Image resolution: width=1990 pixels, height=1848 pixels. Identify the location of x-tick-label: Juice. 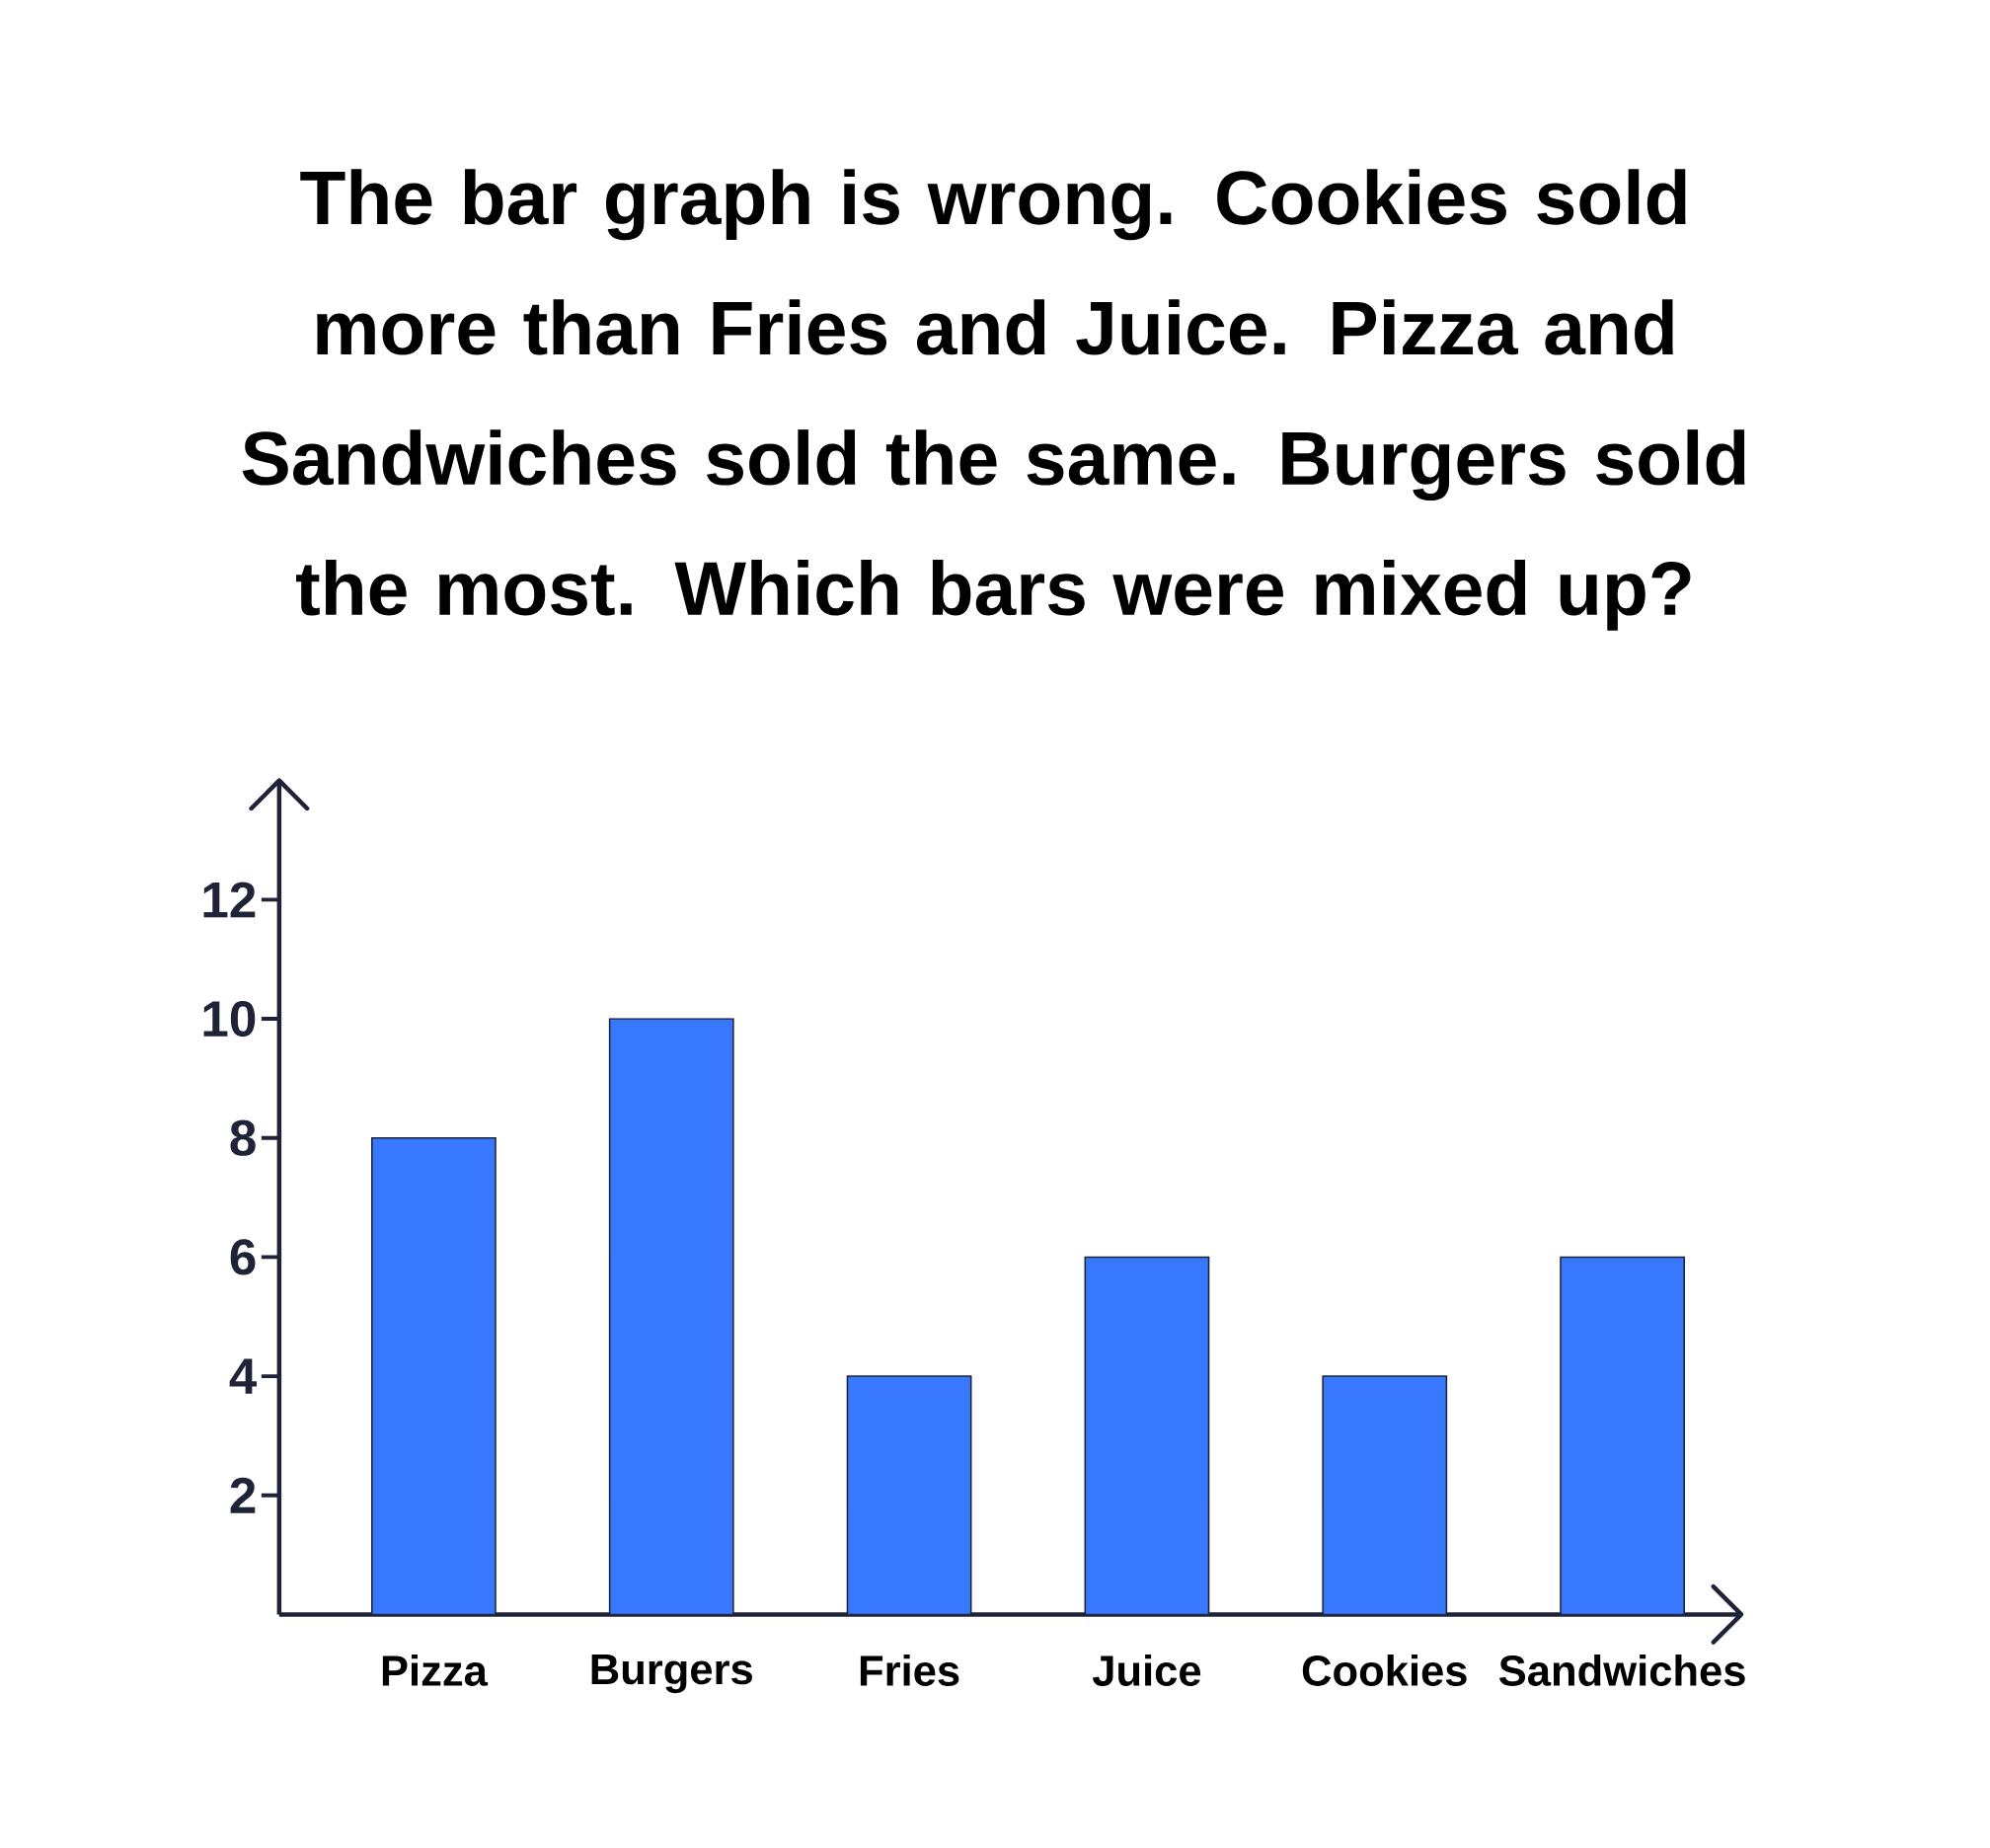
(1146, 1670).